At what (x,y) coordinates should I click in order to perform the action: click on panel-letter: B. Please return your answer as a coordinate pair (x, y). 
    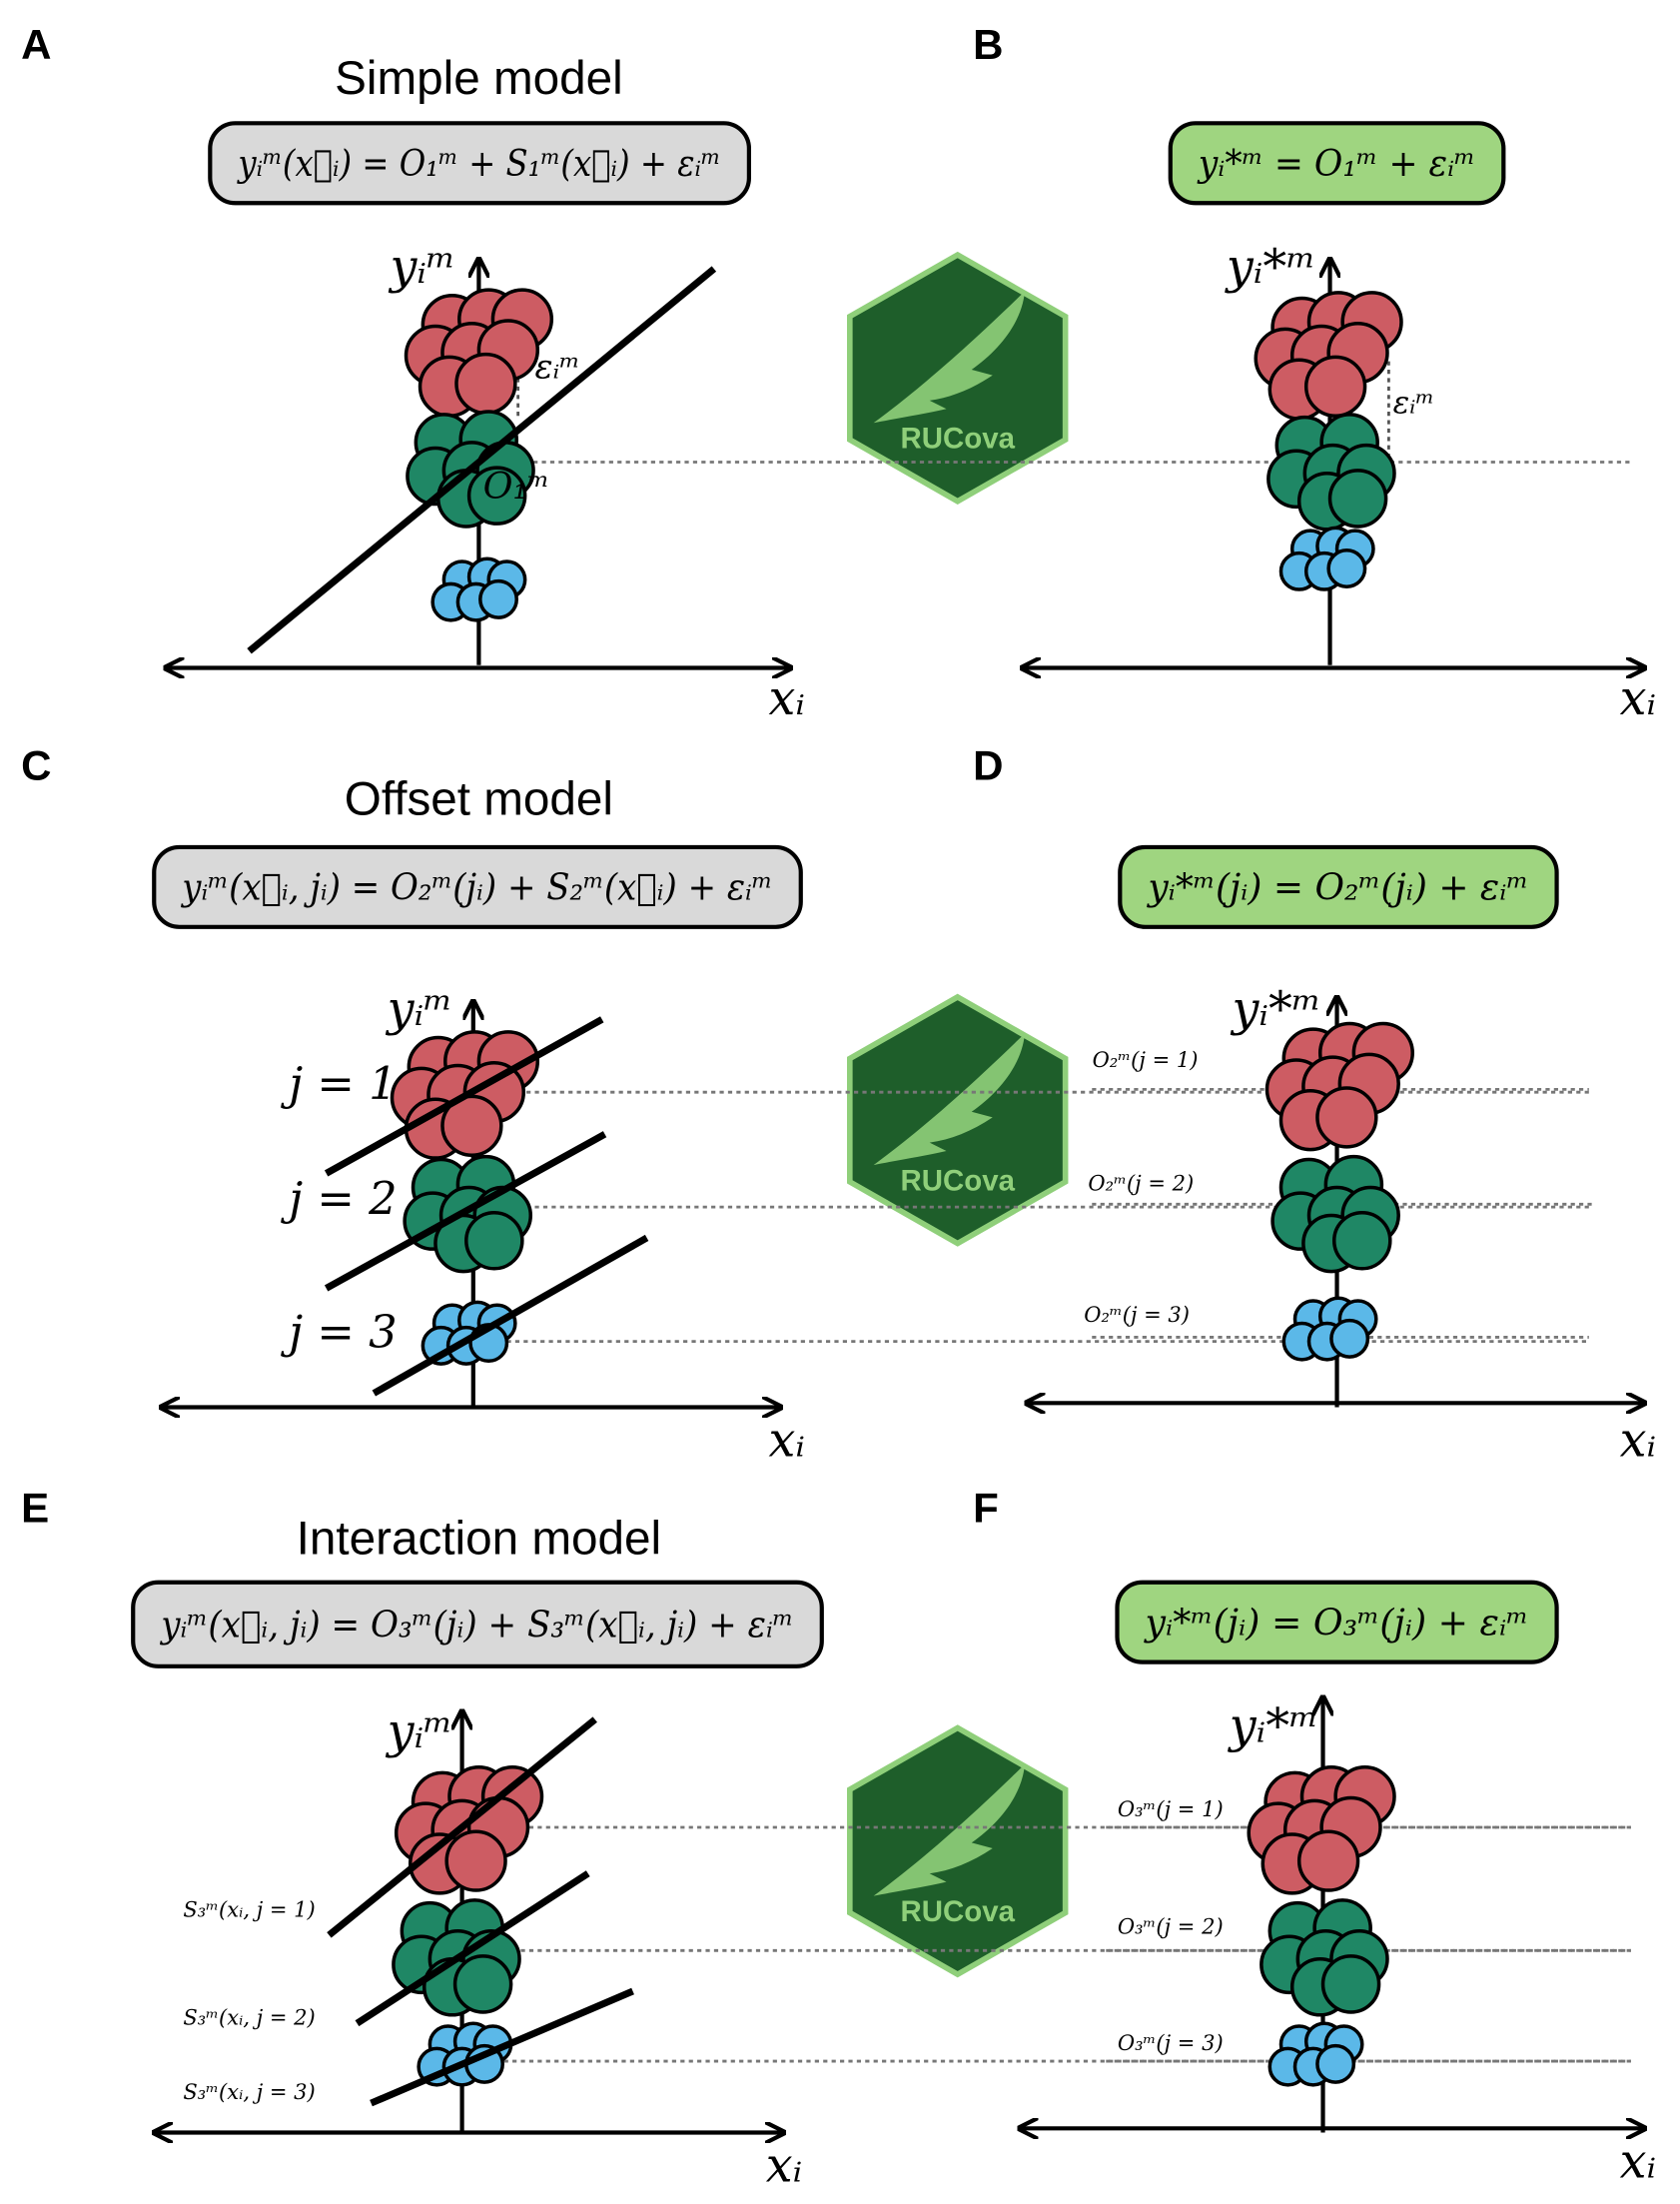
    Looking at the image, I should click on (988, 44).